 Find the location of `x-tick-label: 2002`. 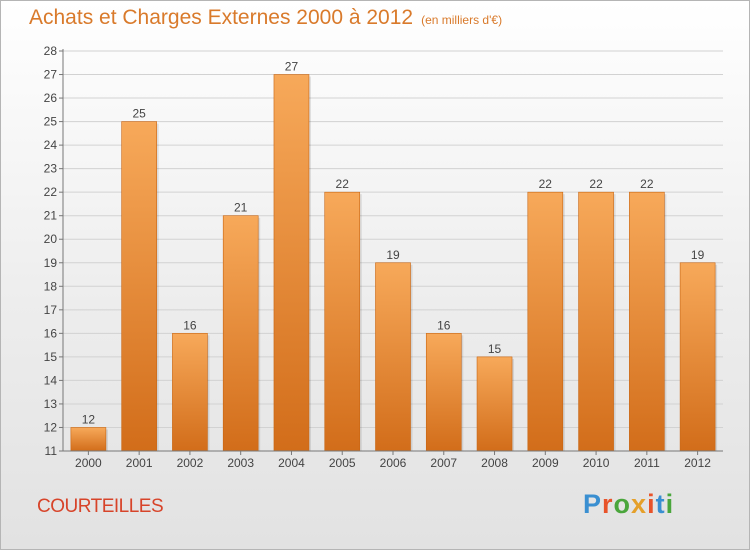

x-tick-label: 2002 is located at coordinates (190, 463).